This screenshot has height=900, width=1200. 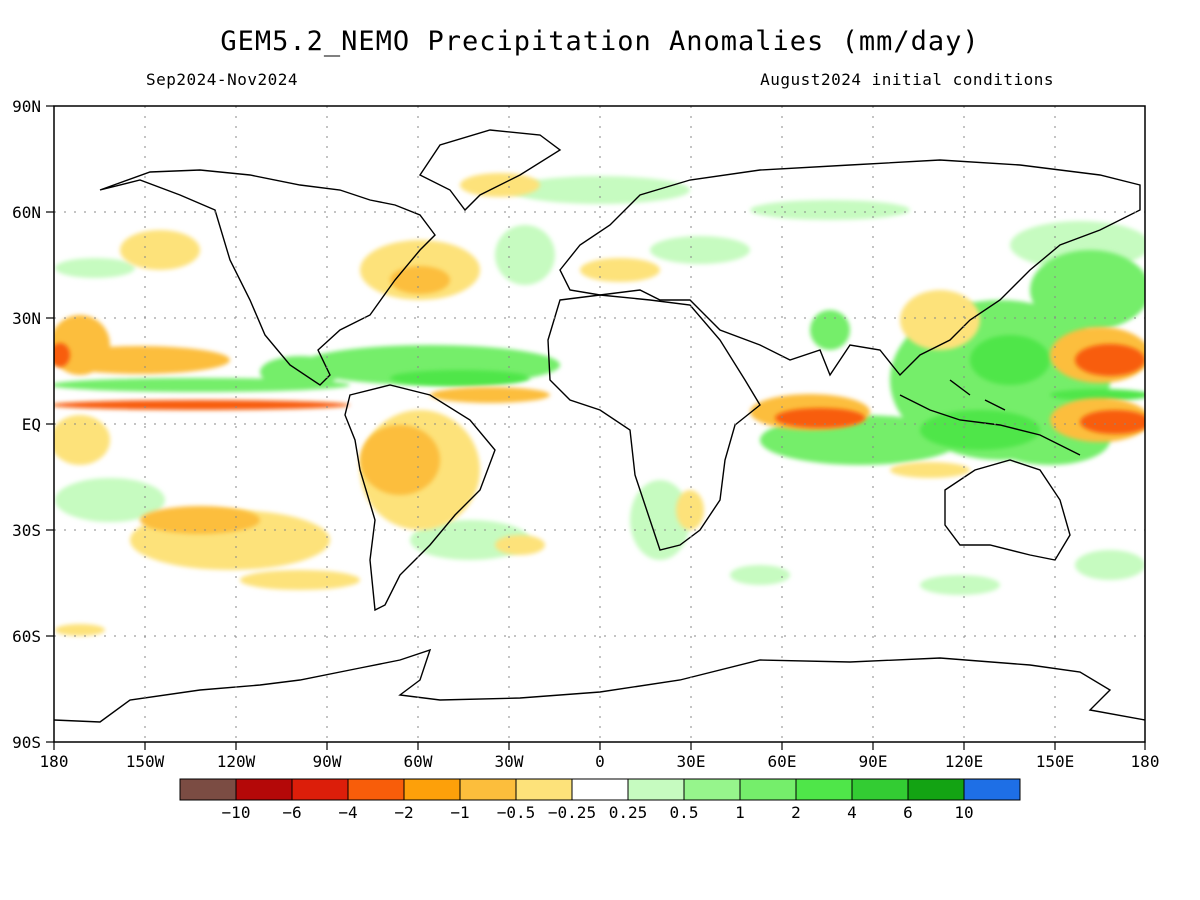 I want to click on colorbar: −10 −6 −4 −2 −1 −0.5 −0.25 0.25 0.5 1 2 4 6 10, so click(x=600, y=800).